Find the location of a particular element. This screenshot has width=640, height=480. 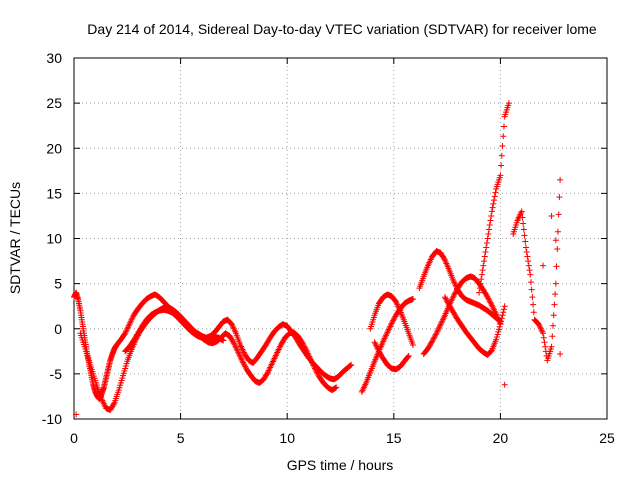

x-tick-label: 25 is located at coordinates (607, 438).